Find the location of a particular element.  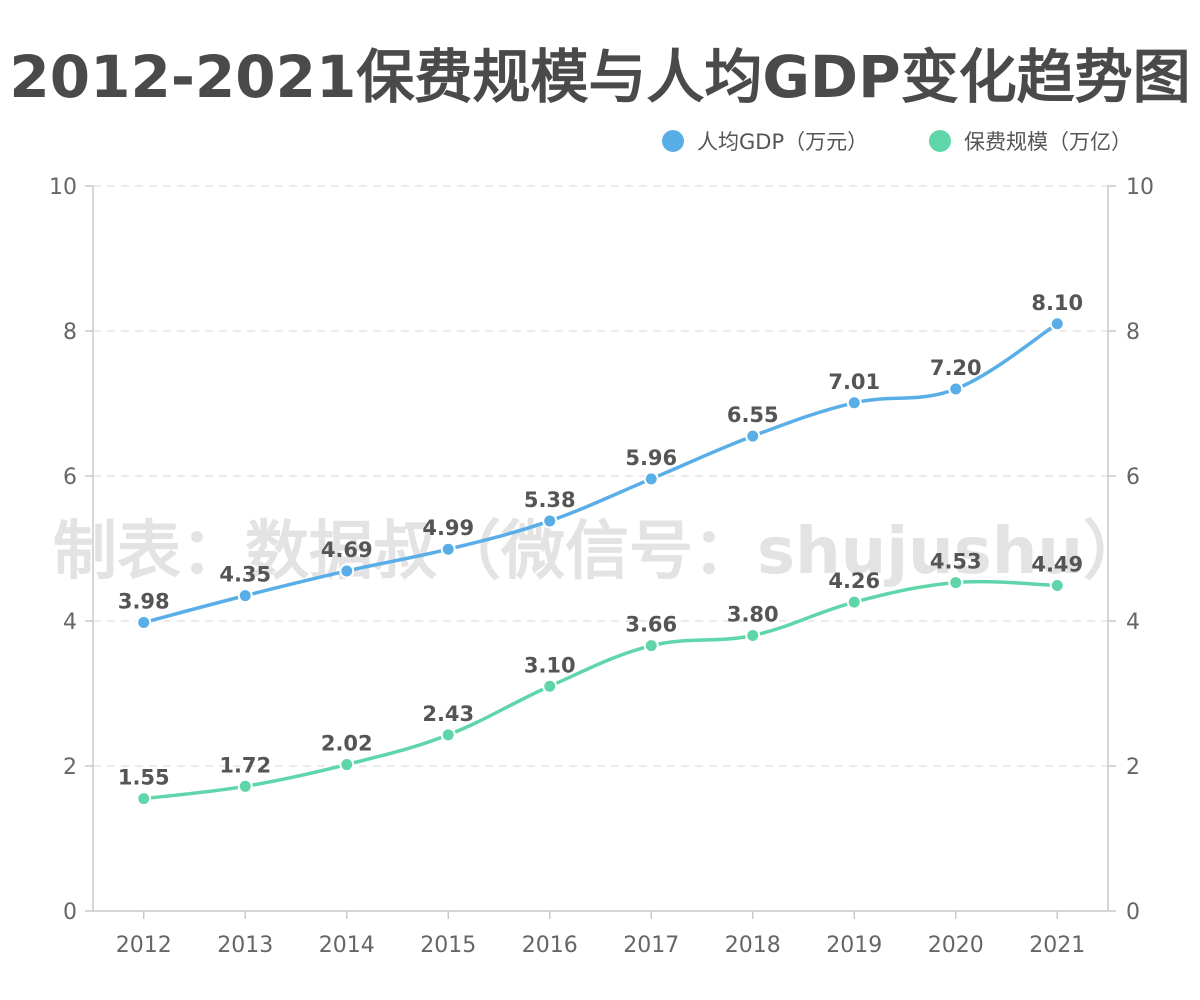

x-tick-label: 2013 is located at coordinates (245, 945).